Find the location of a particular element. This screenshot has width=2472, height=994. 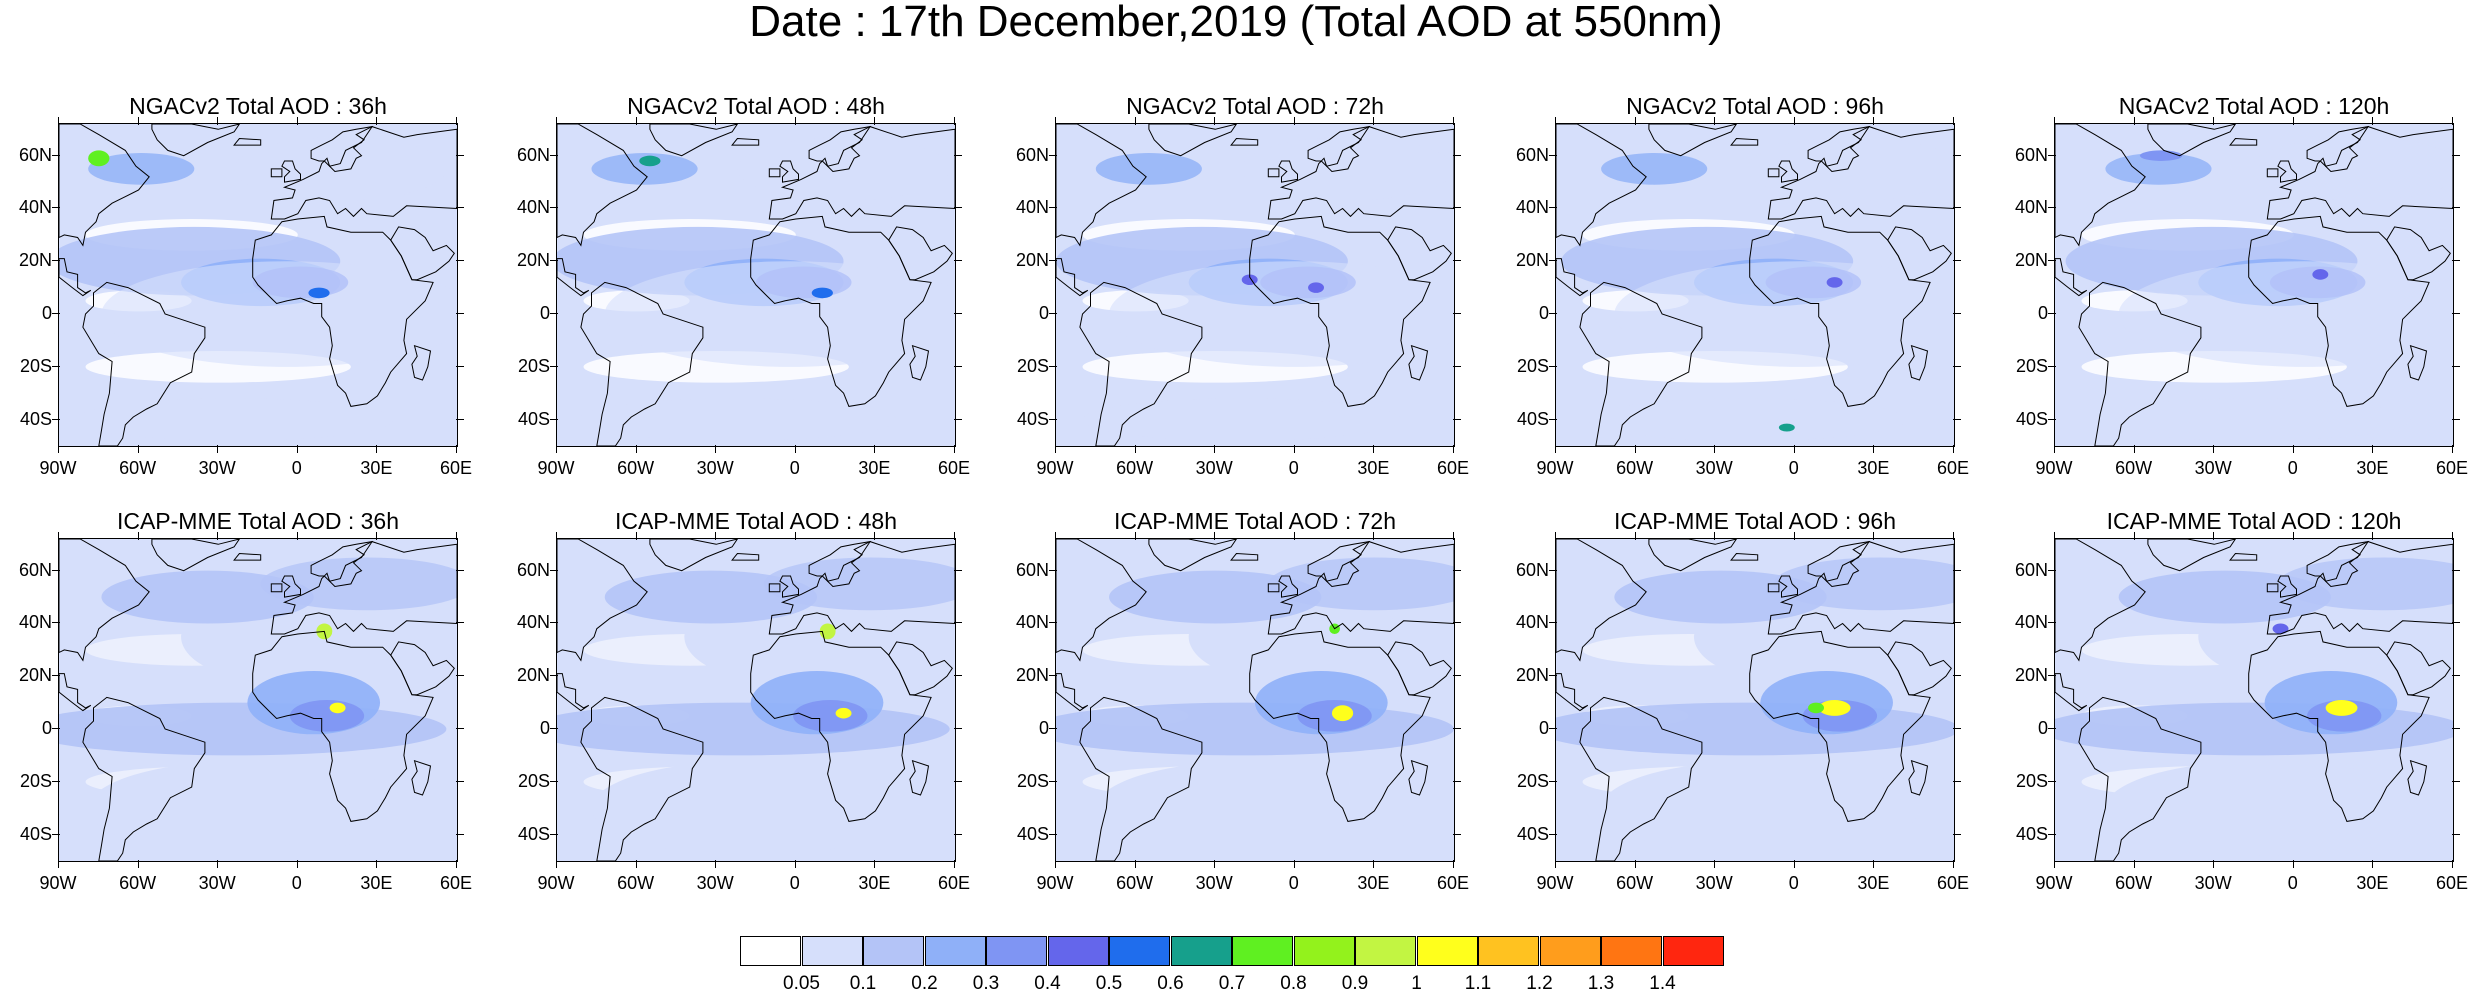

aod-map is located at coordinates (258, 700).